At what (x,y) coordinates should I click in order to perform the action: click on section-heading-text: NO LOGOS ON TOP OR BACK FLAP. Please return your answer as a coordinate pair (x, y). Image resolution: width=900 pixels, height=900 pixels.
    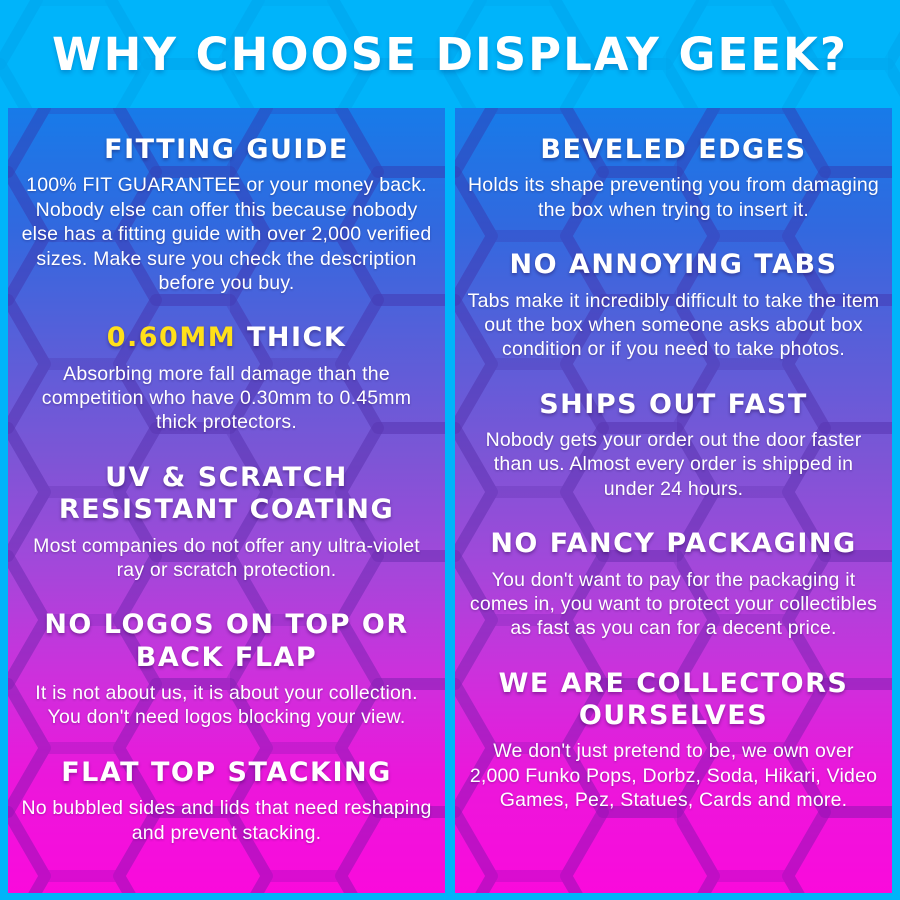
    Looking at the image, I should click on (226, 641).